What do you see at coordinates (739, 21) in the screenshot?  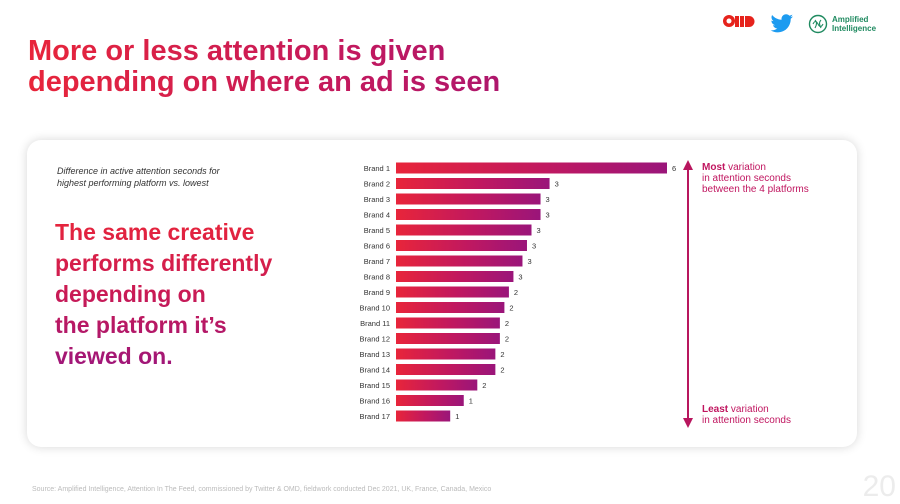 I see `omd-mark-icon` at bounding box center [739, 21].